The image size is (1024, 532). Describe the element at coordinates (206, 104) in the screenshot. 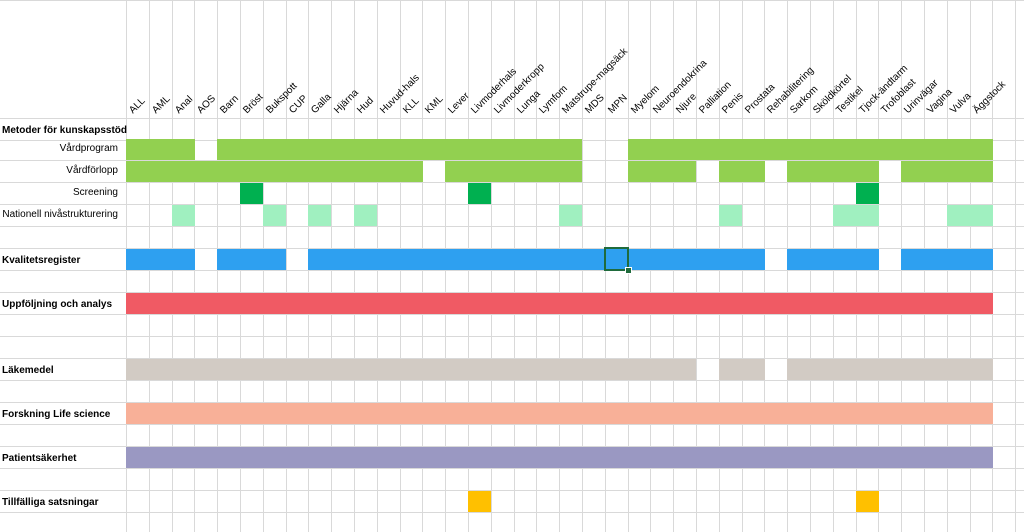

I see `column-header: AOS` at that location.